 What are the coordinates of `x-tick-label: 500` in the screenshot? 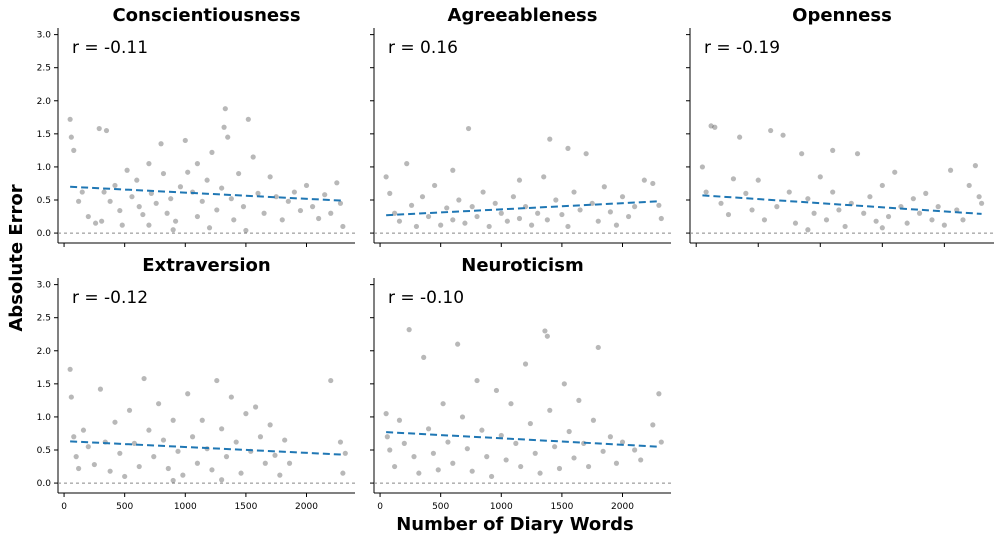 It's located at (440, 507).